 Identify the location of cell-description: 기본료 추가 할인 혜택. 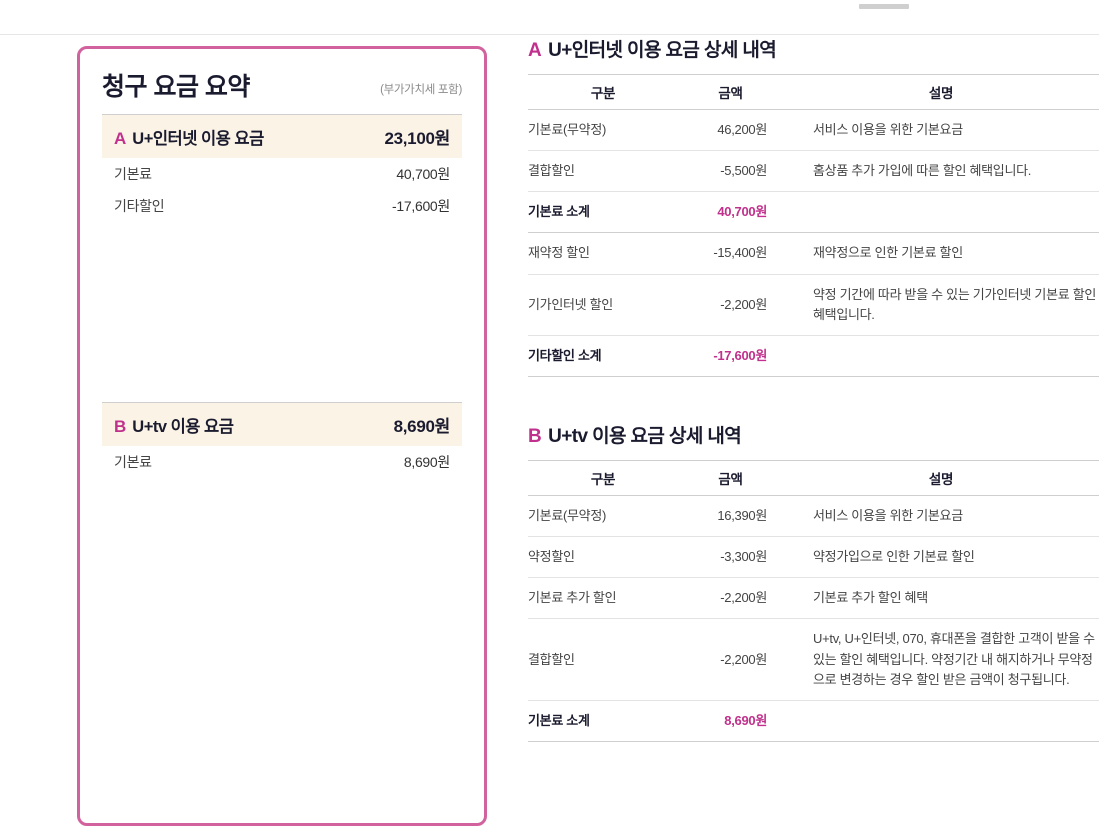
(941, 598).